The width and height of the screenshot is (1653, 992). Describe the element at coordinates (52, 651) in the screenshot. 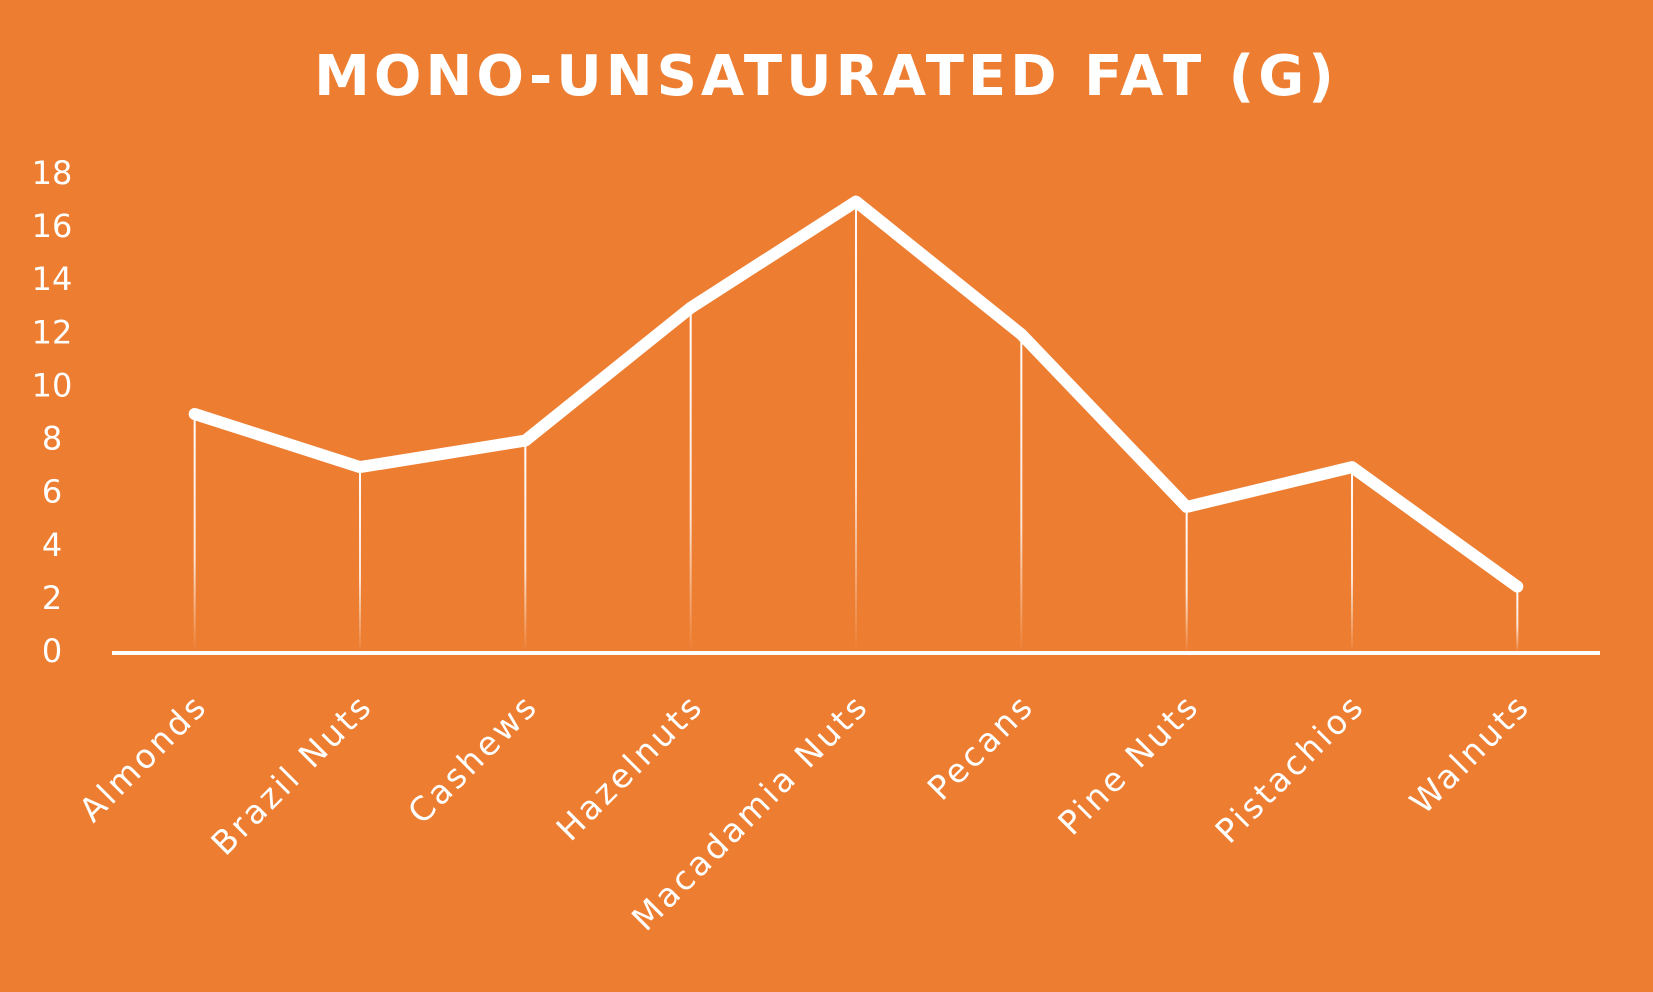

I see `y-tick-label: 0` at that location.